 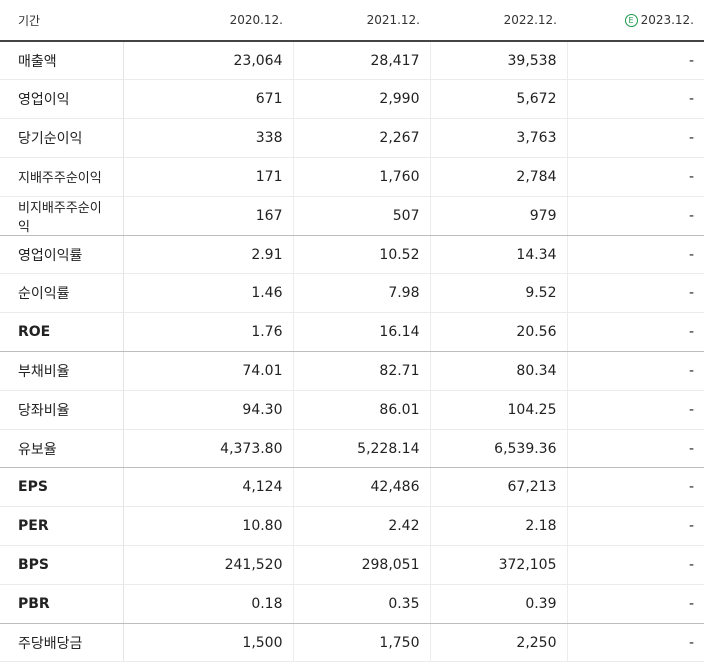 I want to click on row-value-2021: 1,760, so click(x=362, y=177).